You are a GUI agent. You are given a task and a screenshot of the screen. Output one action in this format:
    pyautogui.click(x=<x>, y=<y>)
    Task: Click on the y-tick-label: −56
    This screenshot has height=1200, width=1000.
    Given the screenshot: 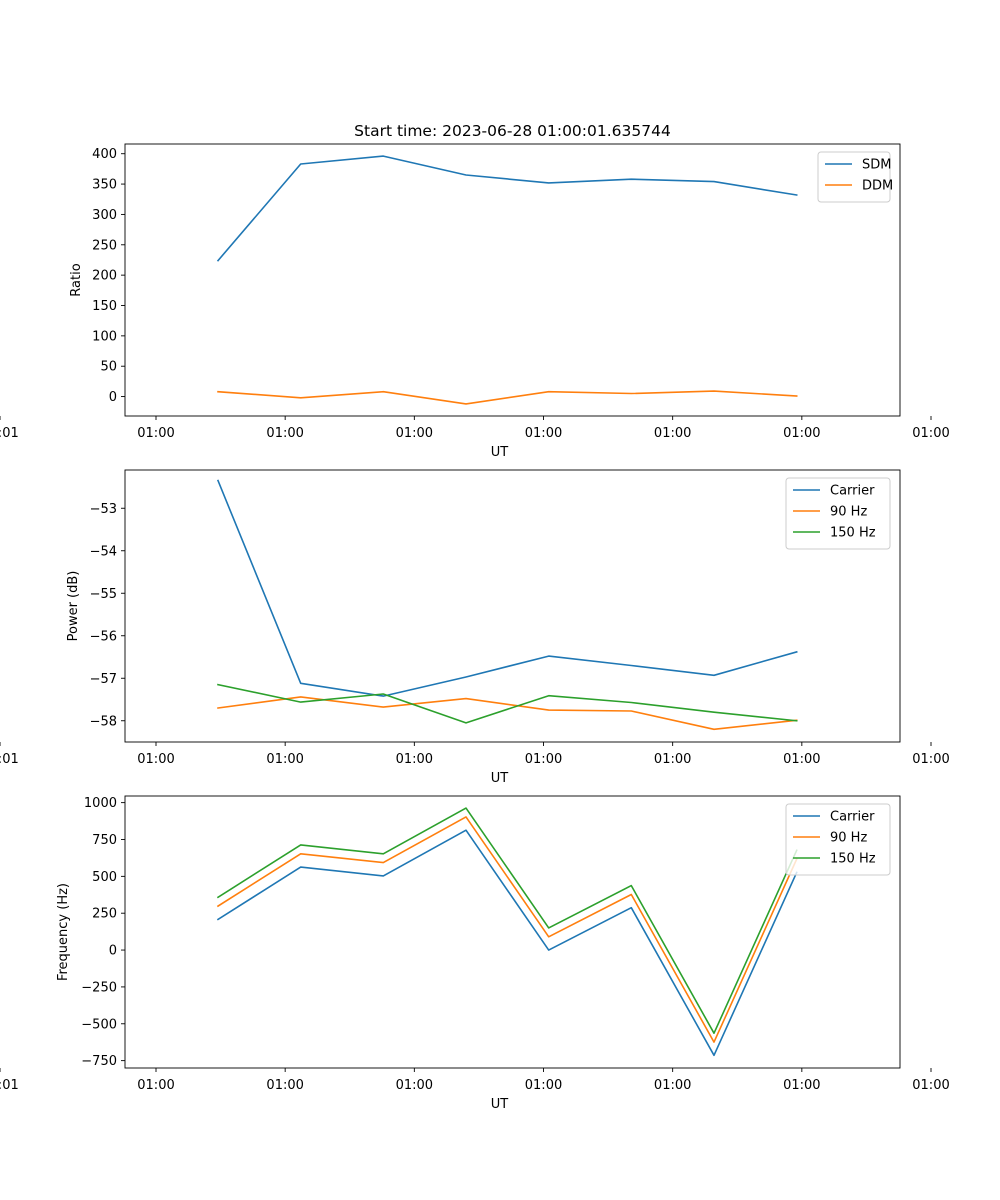 What is the action you would take?
    pyautogui.click(x=103, y=636)
    